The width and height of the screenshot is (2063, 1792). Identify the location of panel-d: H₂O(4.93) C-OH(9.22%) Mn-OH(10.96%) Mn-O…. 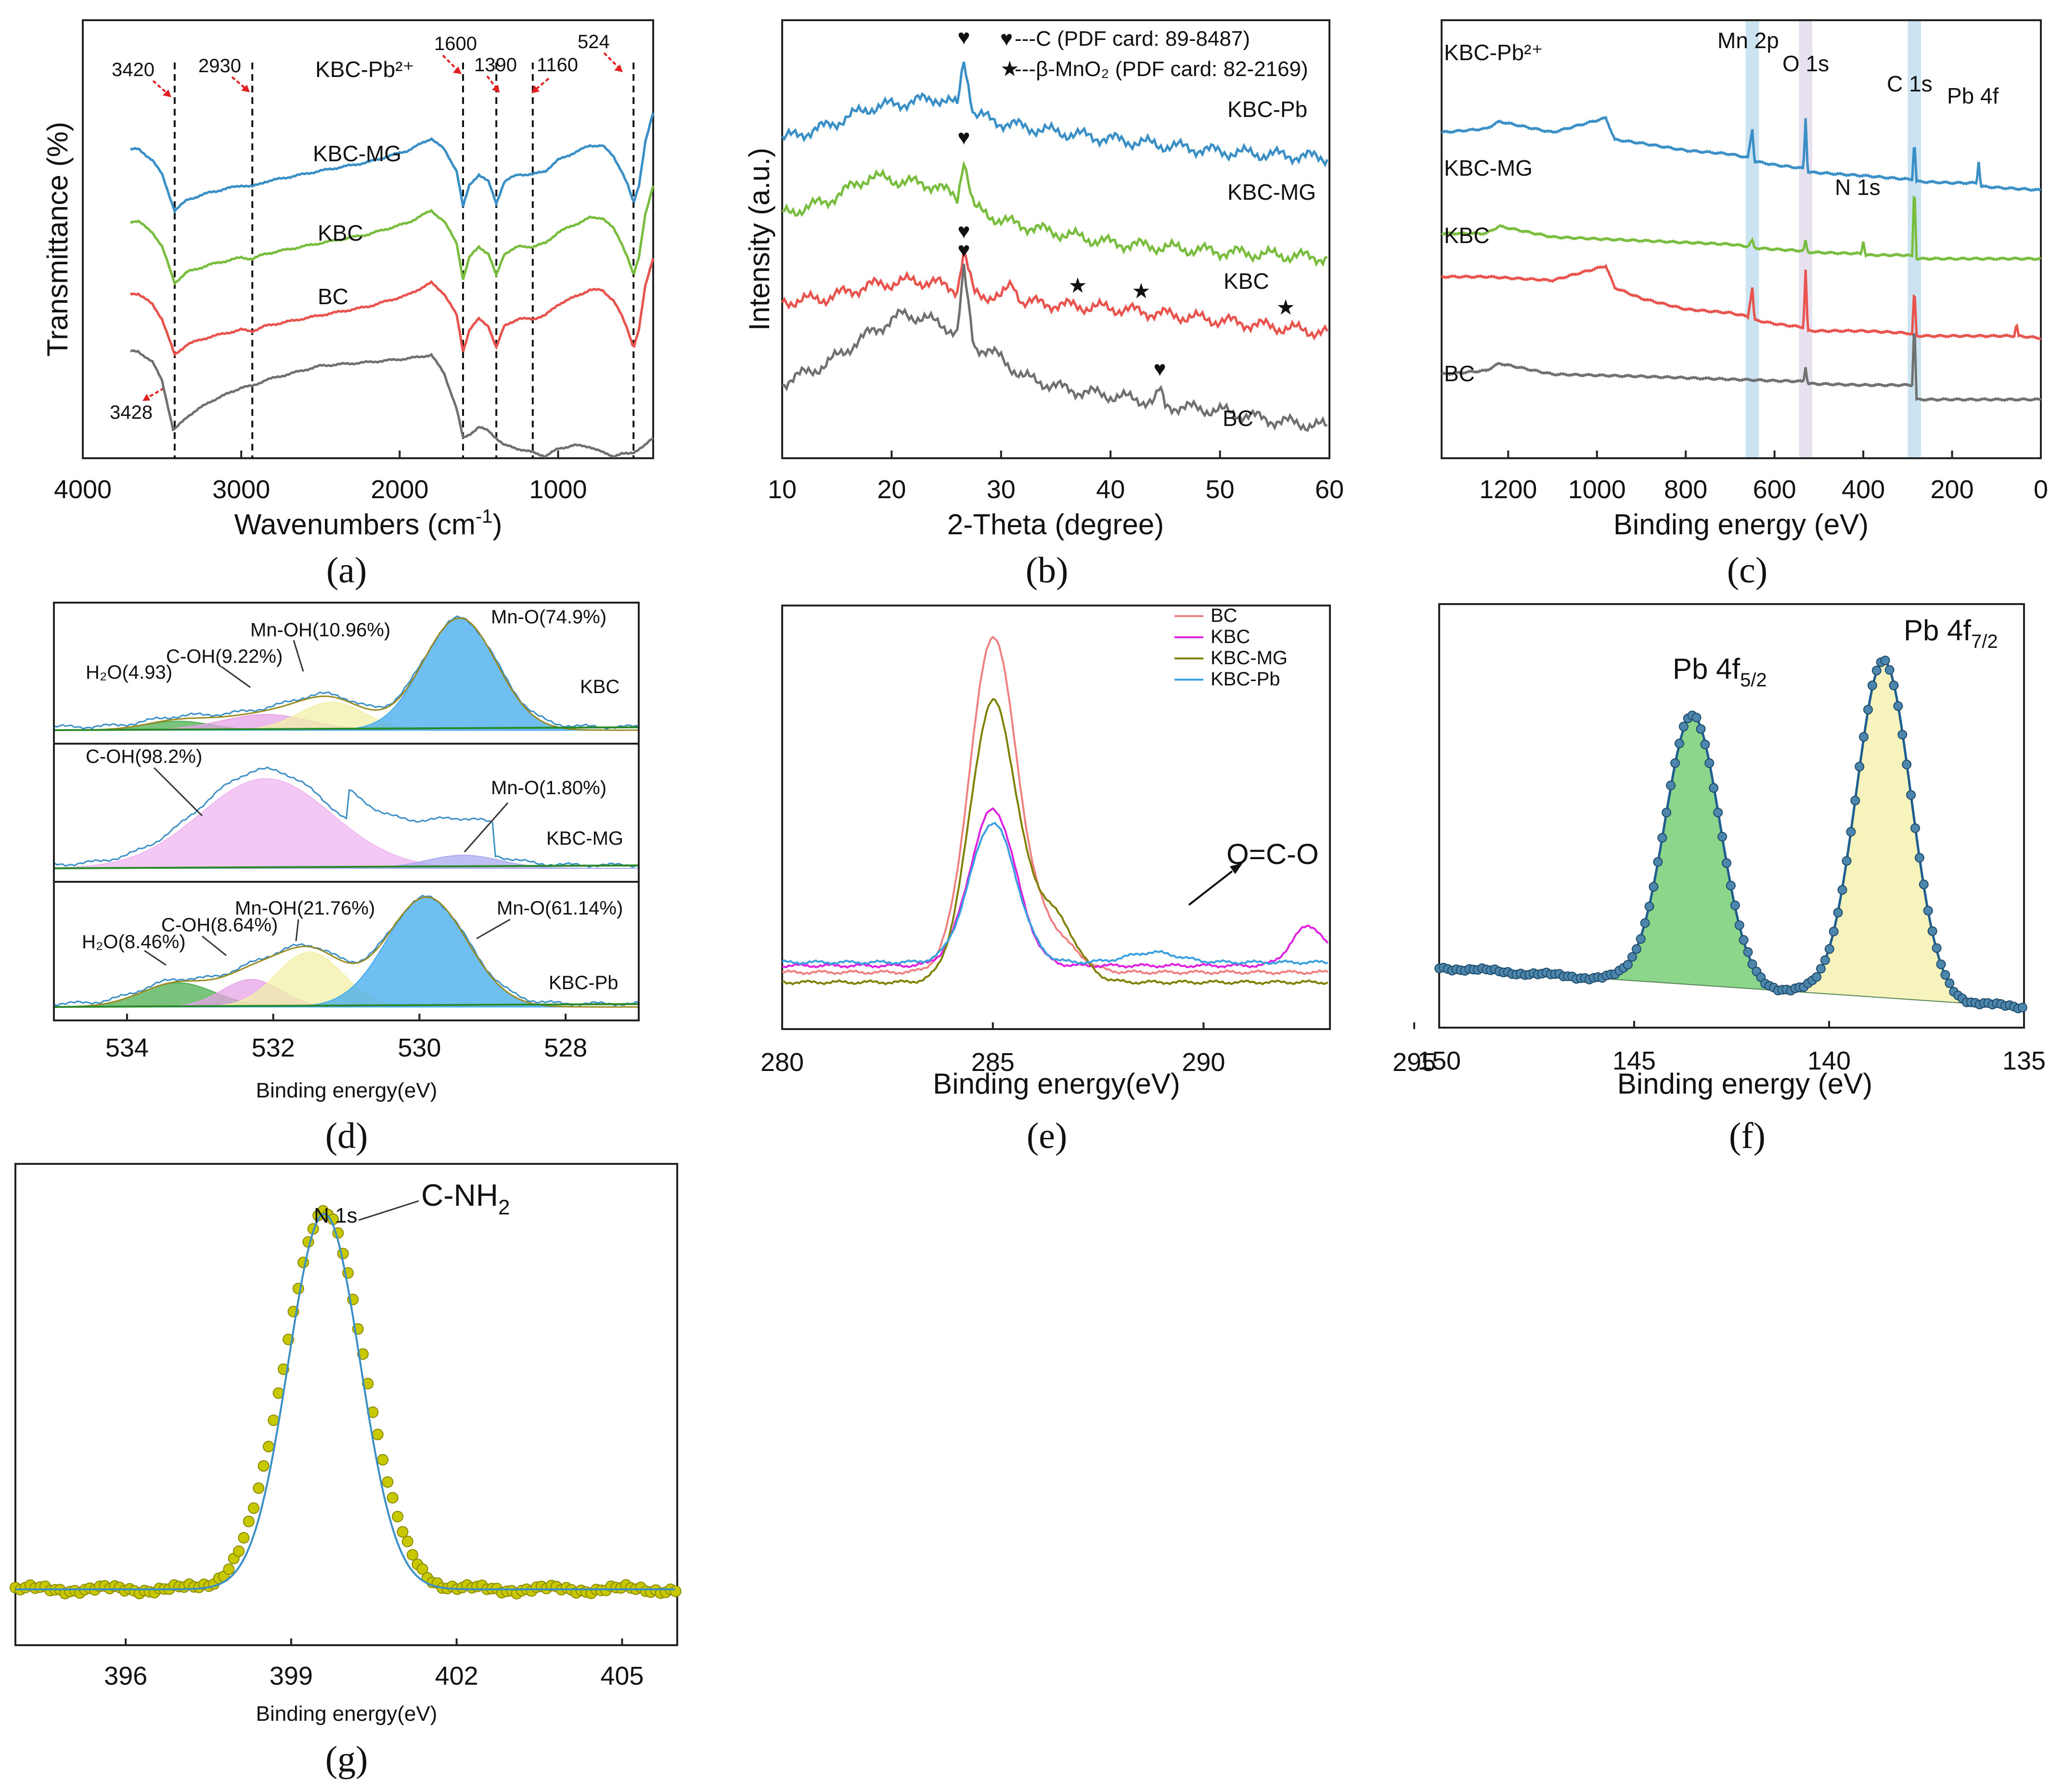
(346, 879).